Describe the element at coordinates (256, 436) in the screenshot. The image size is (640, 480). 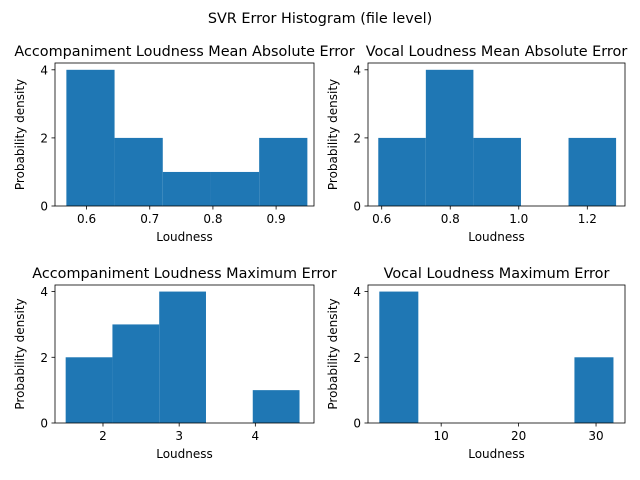
I see `x-tick-label: 4` at that location.